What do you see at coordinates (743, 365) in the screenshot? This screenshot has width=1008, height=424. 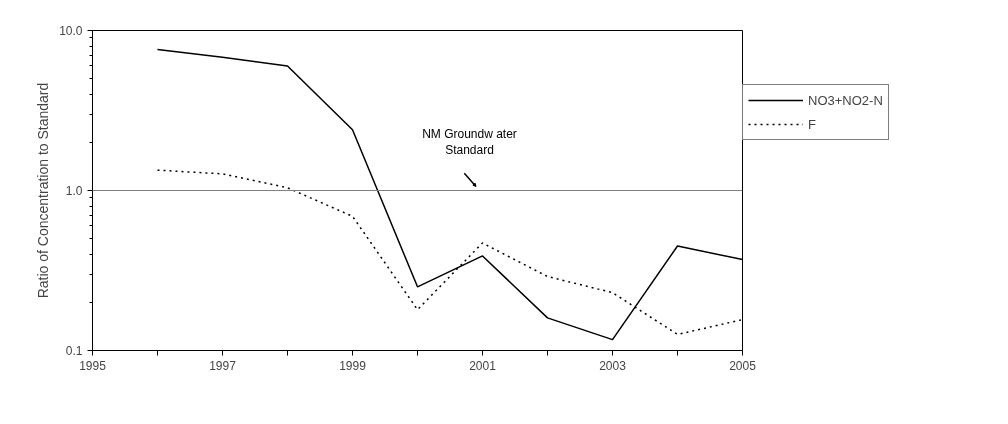 I see `x-tick-label: 2005` at bounding box center [743, 365].